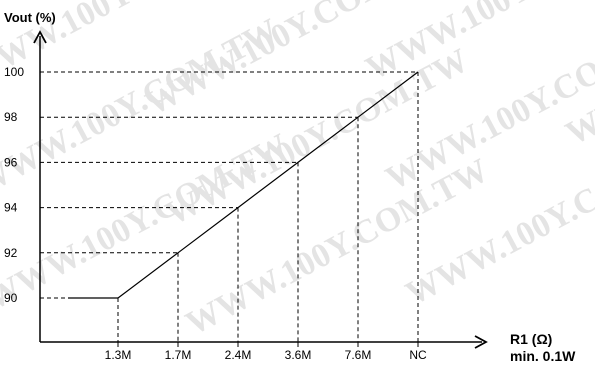  Describe the element at coordinates (11, 253) in the screenshot. I see `y-tick-label: 92` at that location.